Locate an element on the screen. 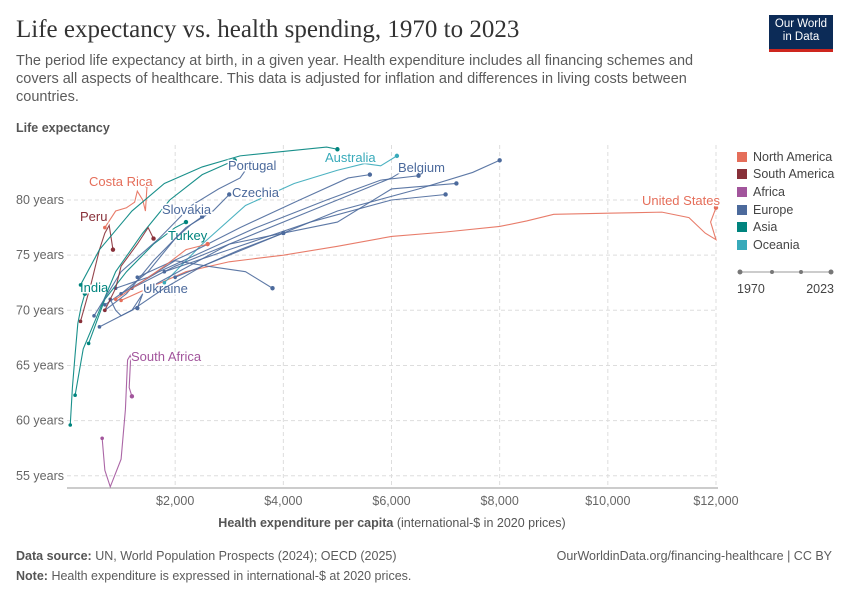 This screenshot has height=600, width=850. series-line-south-africa is located at coordinates (117, 421).